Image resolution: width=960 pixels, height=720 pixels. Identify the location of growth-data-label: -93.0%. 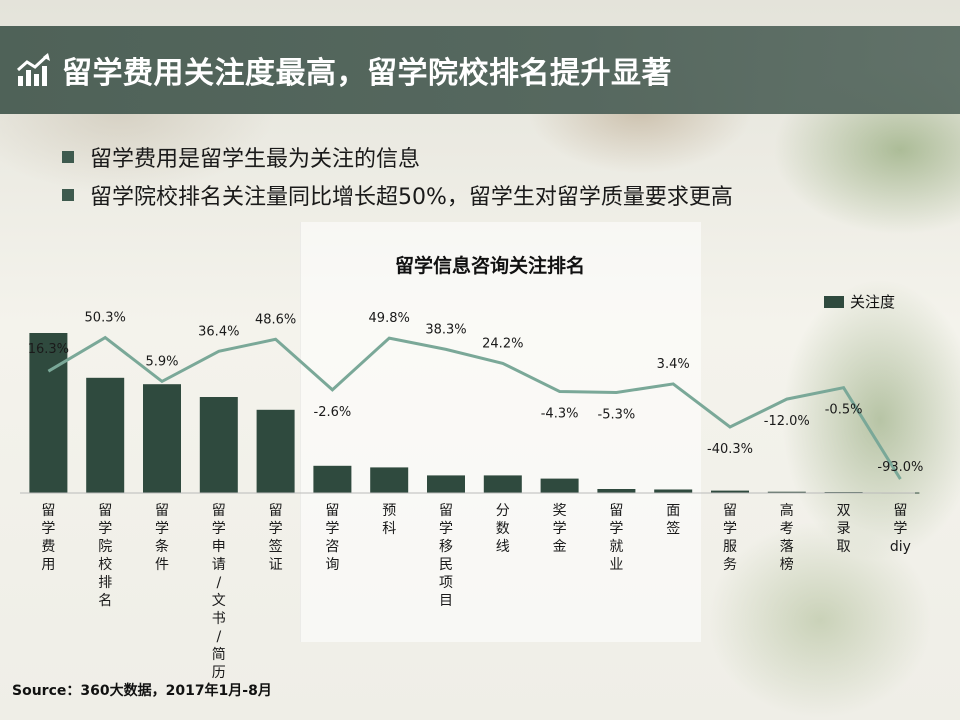
(900, 467).